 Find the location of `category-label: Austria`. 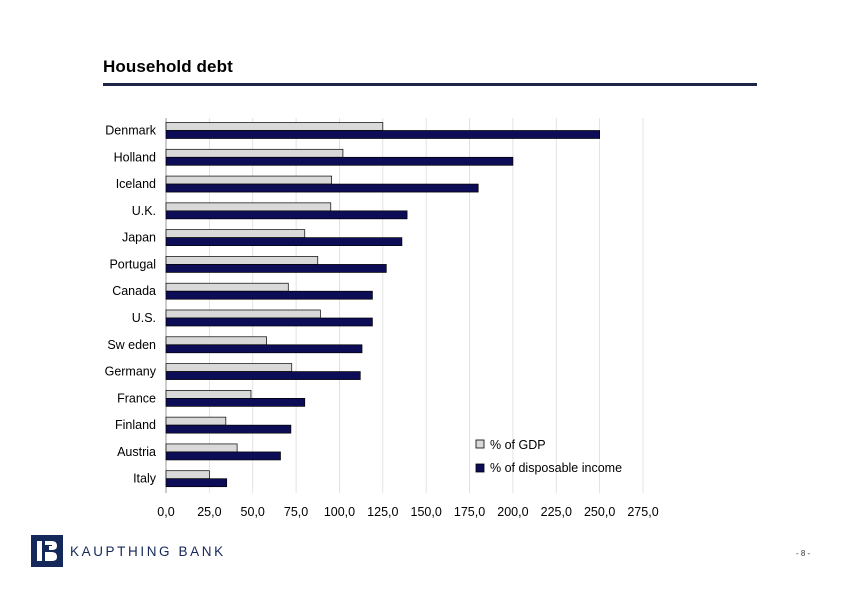

category-label: Austria is located at coordinates (136, 452).